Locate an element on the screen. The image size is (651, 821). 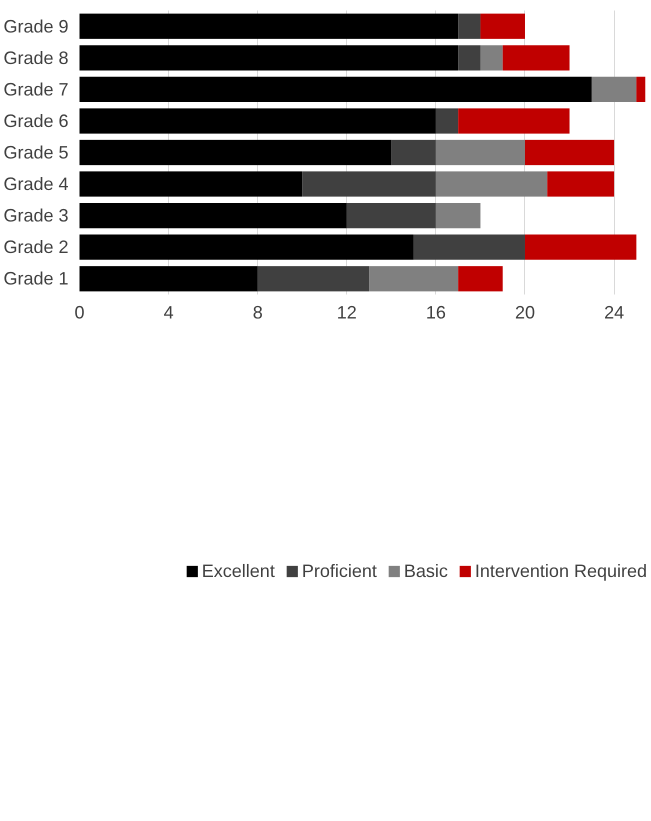
x-tick-label: 8 is located at coordinates (257, 312).